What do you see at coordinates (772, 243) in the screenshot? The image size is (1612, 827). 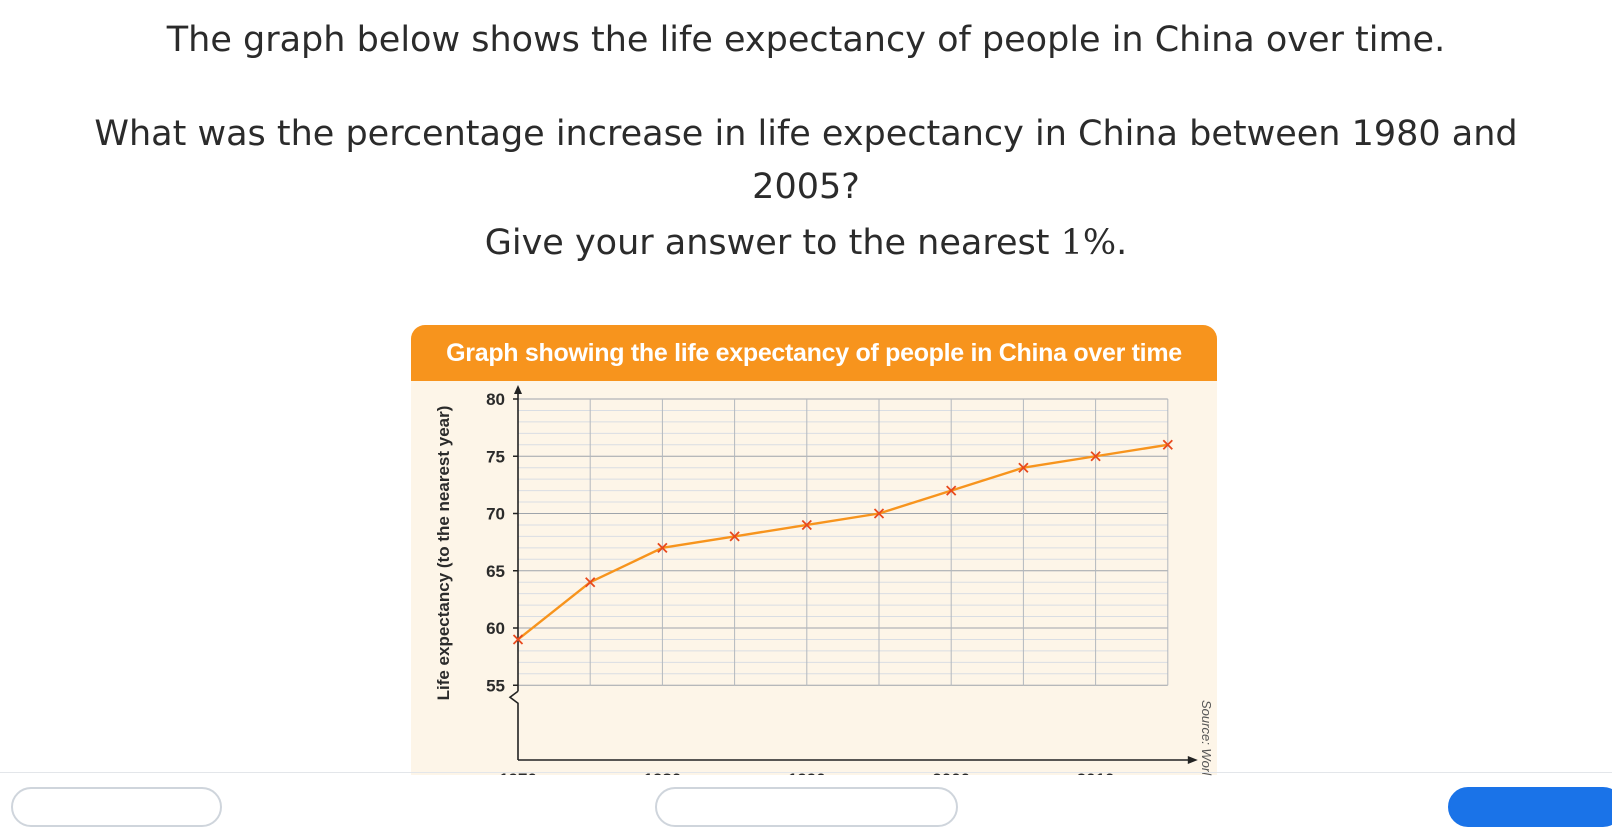 I see `instruction-prefix: Give your answer to the nearest` at bounding box center [772, 243].